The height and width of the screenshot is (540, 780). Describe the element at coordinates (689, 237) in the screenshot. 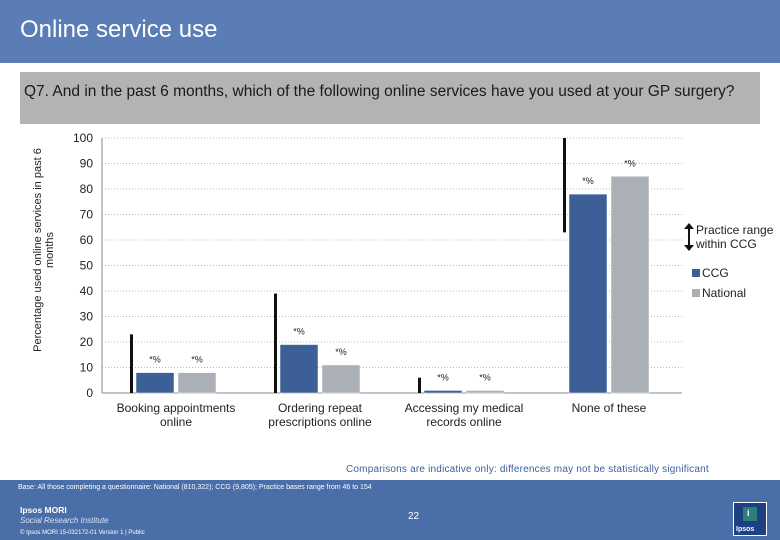

I see `range-arrow-icon` at that location.